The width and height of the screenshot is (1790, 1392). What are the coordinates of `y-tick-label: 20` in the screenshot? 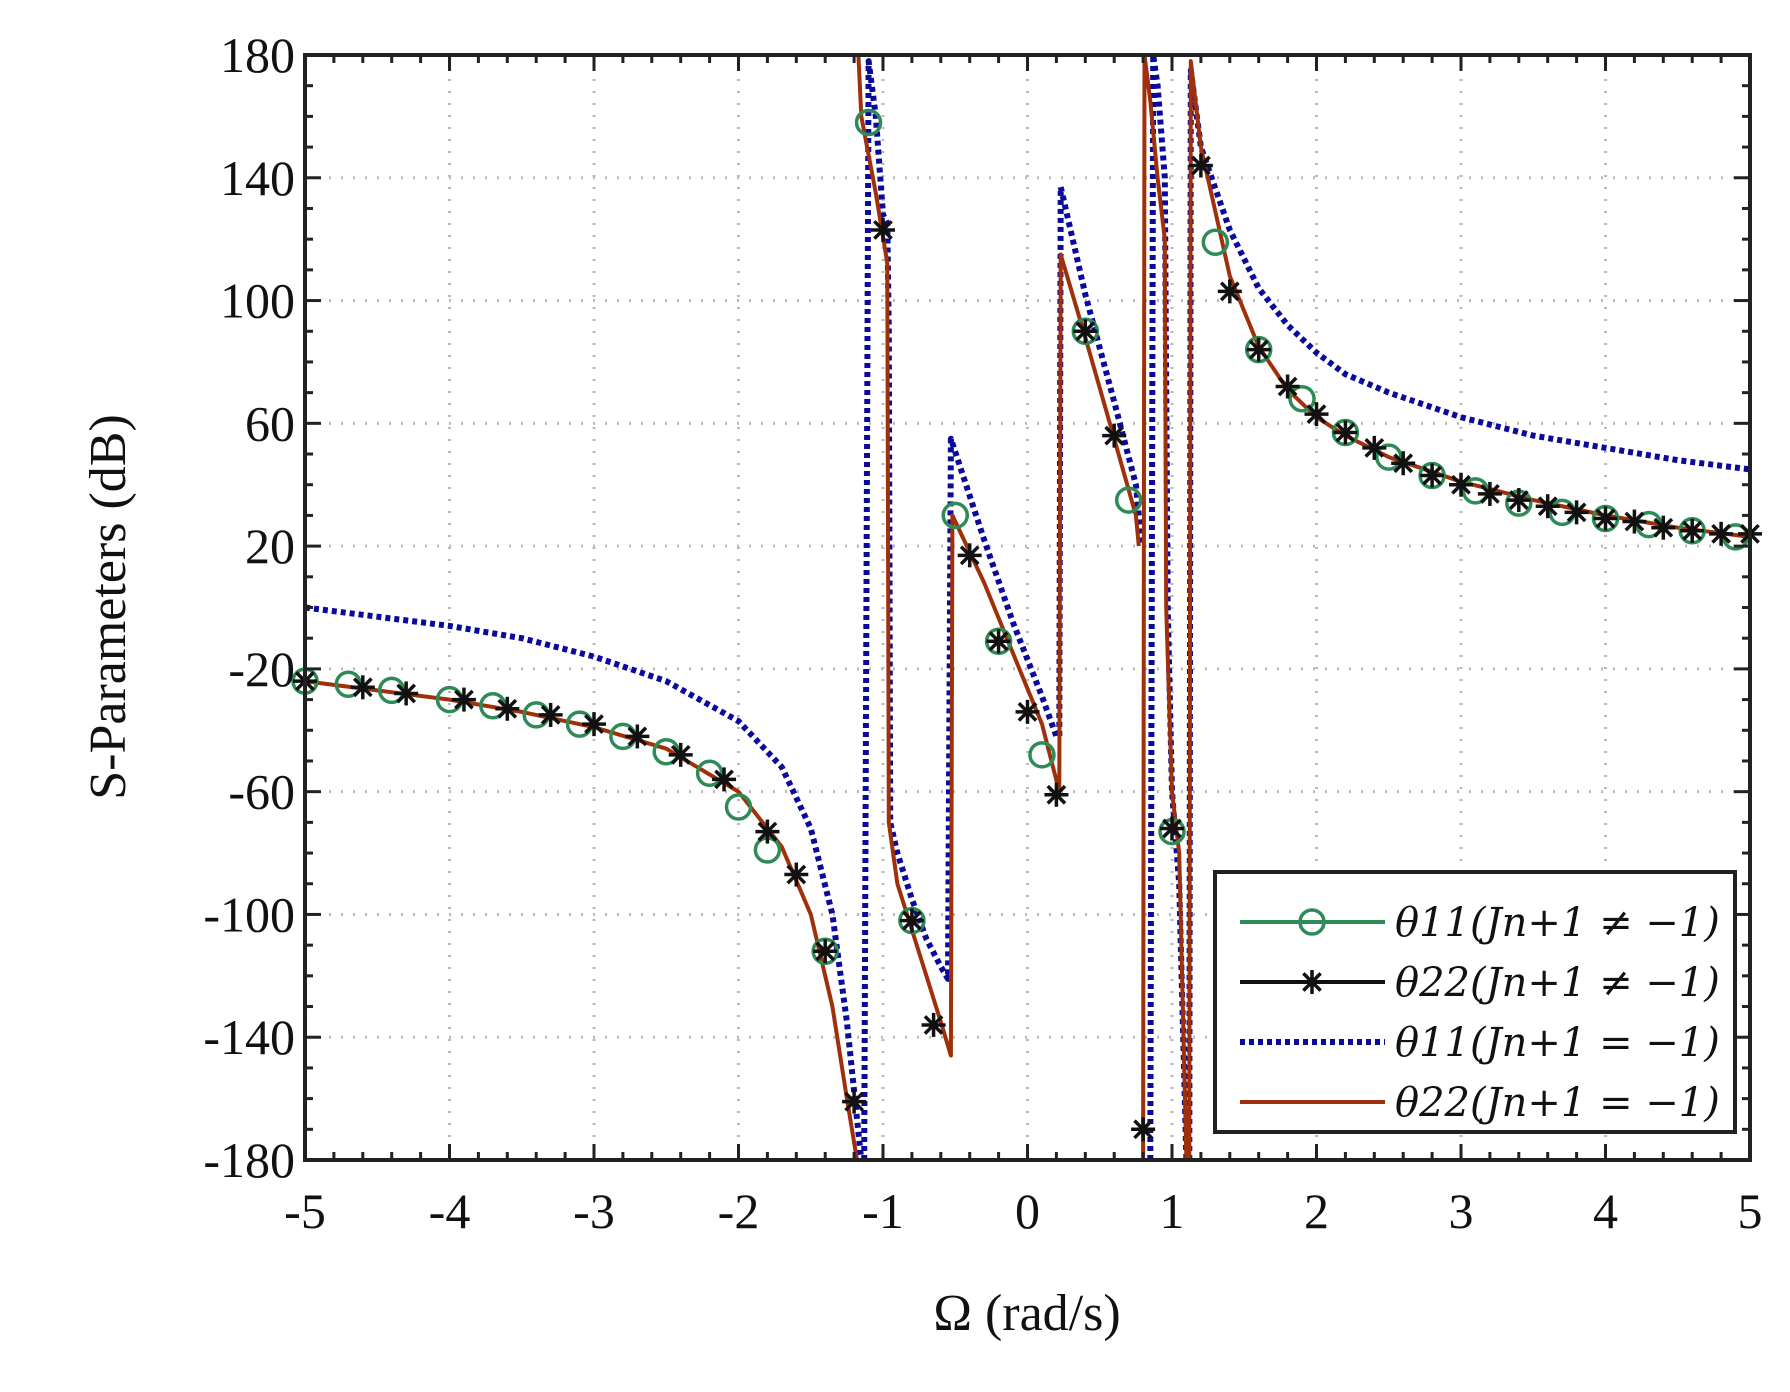 It's located at (270, 546).